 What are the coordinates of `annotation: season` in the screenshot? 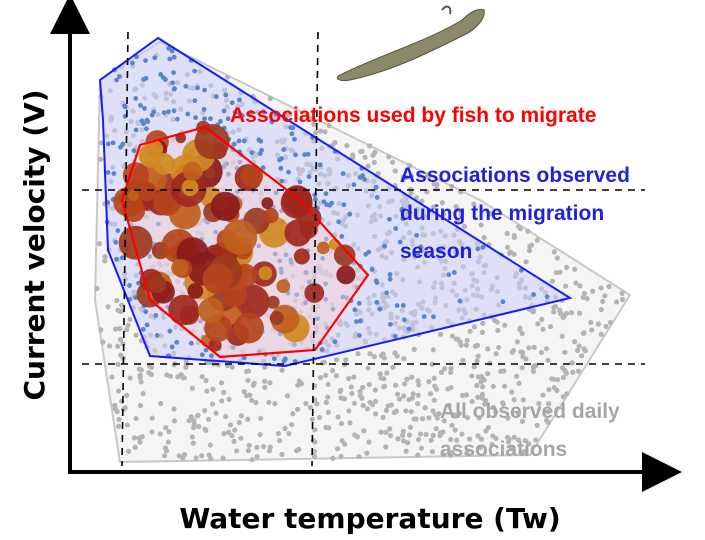 It's located at (436, 251).